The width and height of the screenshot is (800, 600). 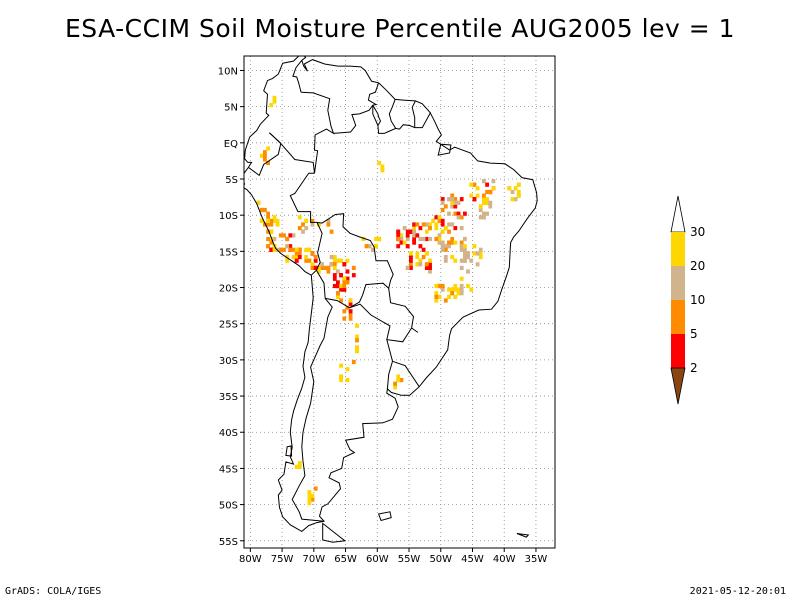 I want to click on lat-tick-label: 10S, so click(x=228, y=216).